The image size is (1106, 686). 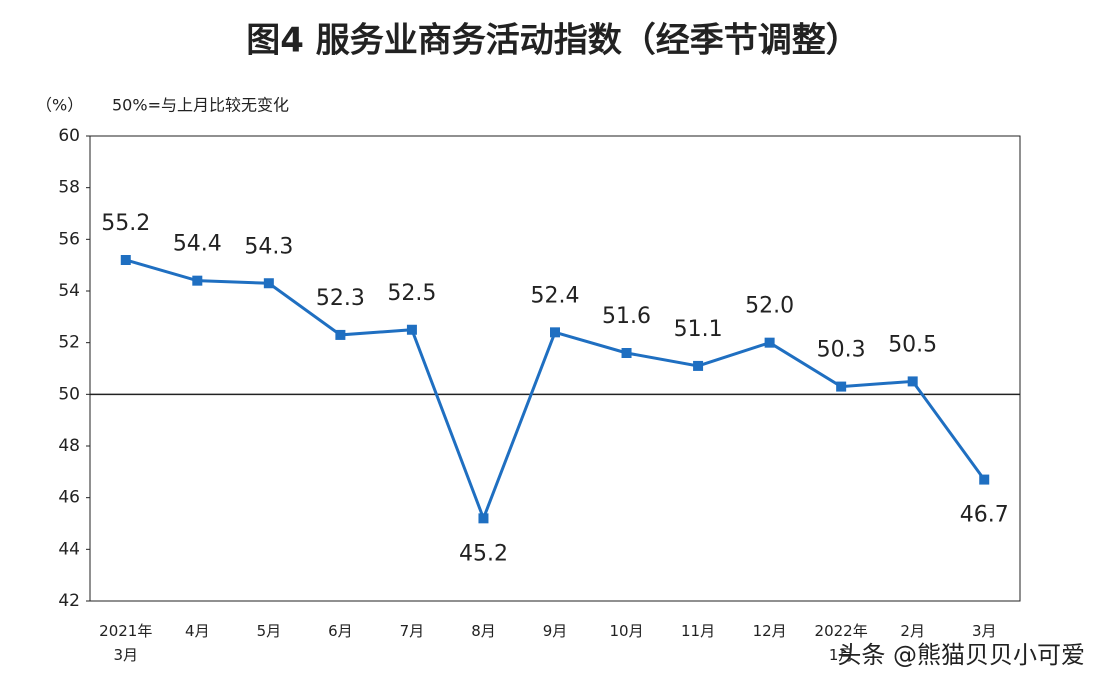 What do you see at coordinates (197, 631) in the screenshot?
I see `x-tick-label: 4月` at bounding box center [197, 631].